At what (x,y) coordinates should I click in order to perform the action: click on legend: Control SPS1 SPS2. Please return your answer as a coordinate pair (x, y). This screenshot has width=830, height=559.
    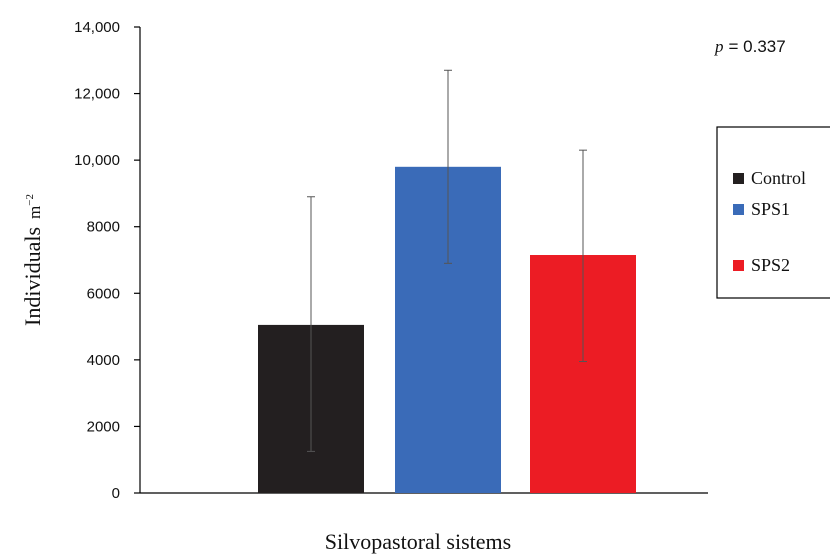
    Looking at the image, I should click on (769, 221).